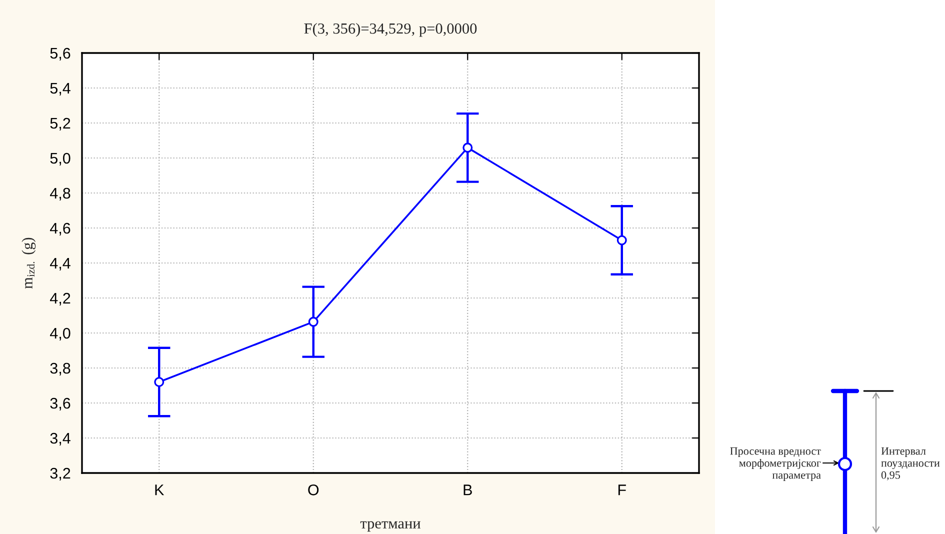 This screenshot has height=534, width=945. I want to click on y-tick-label: 5,4, so click(60, 89).